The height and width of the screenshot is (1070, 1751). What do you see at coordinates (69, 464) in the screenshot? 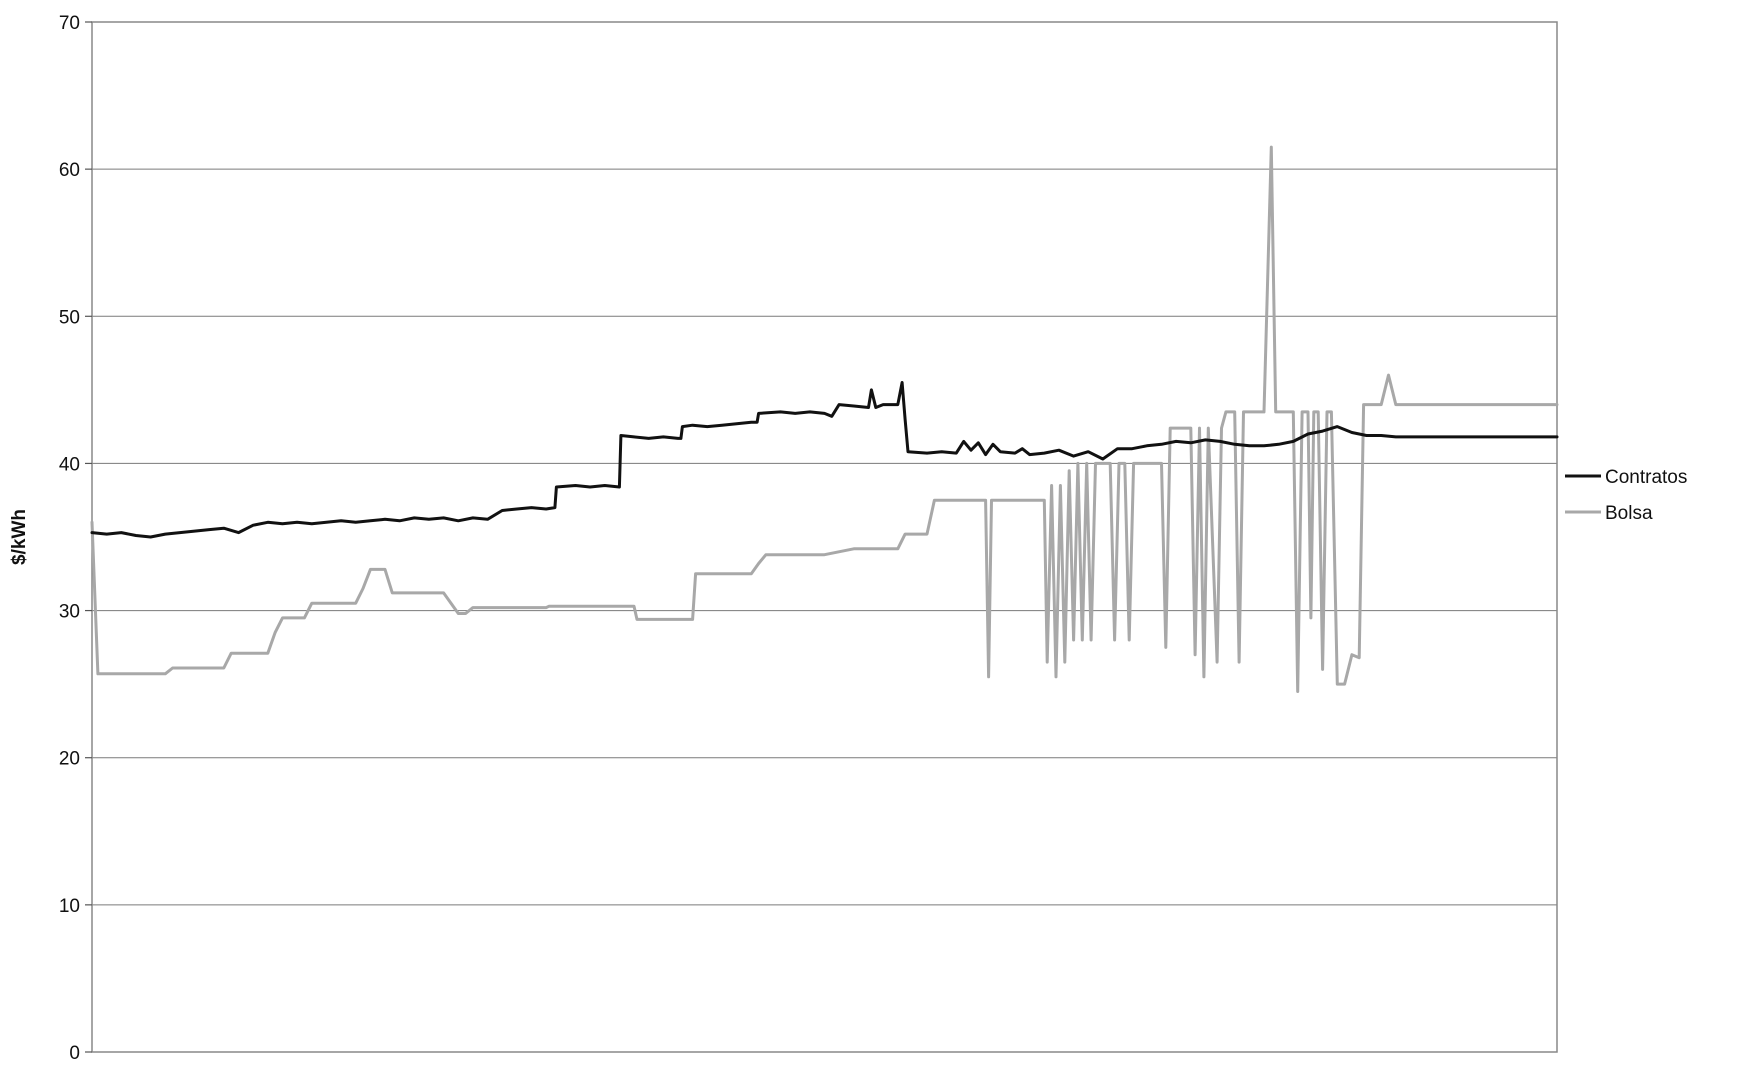
I see `y-tick-label-40: 40` at bounding box center [69, 464].